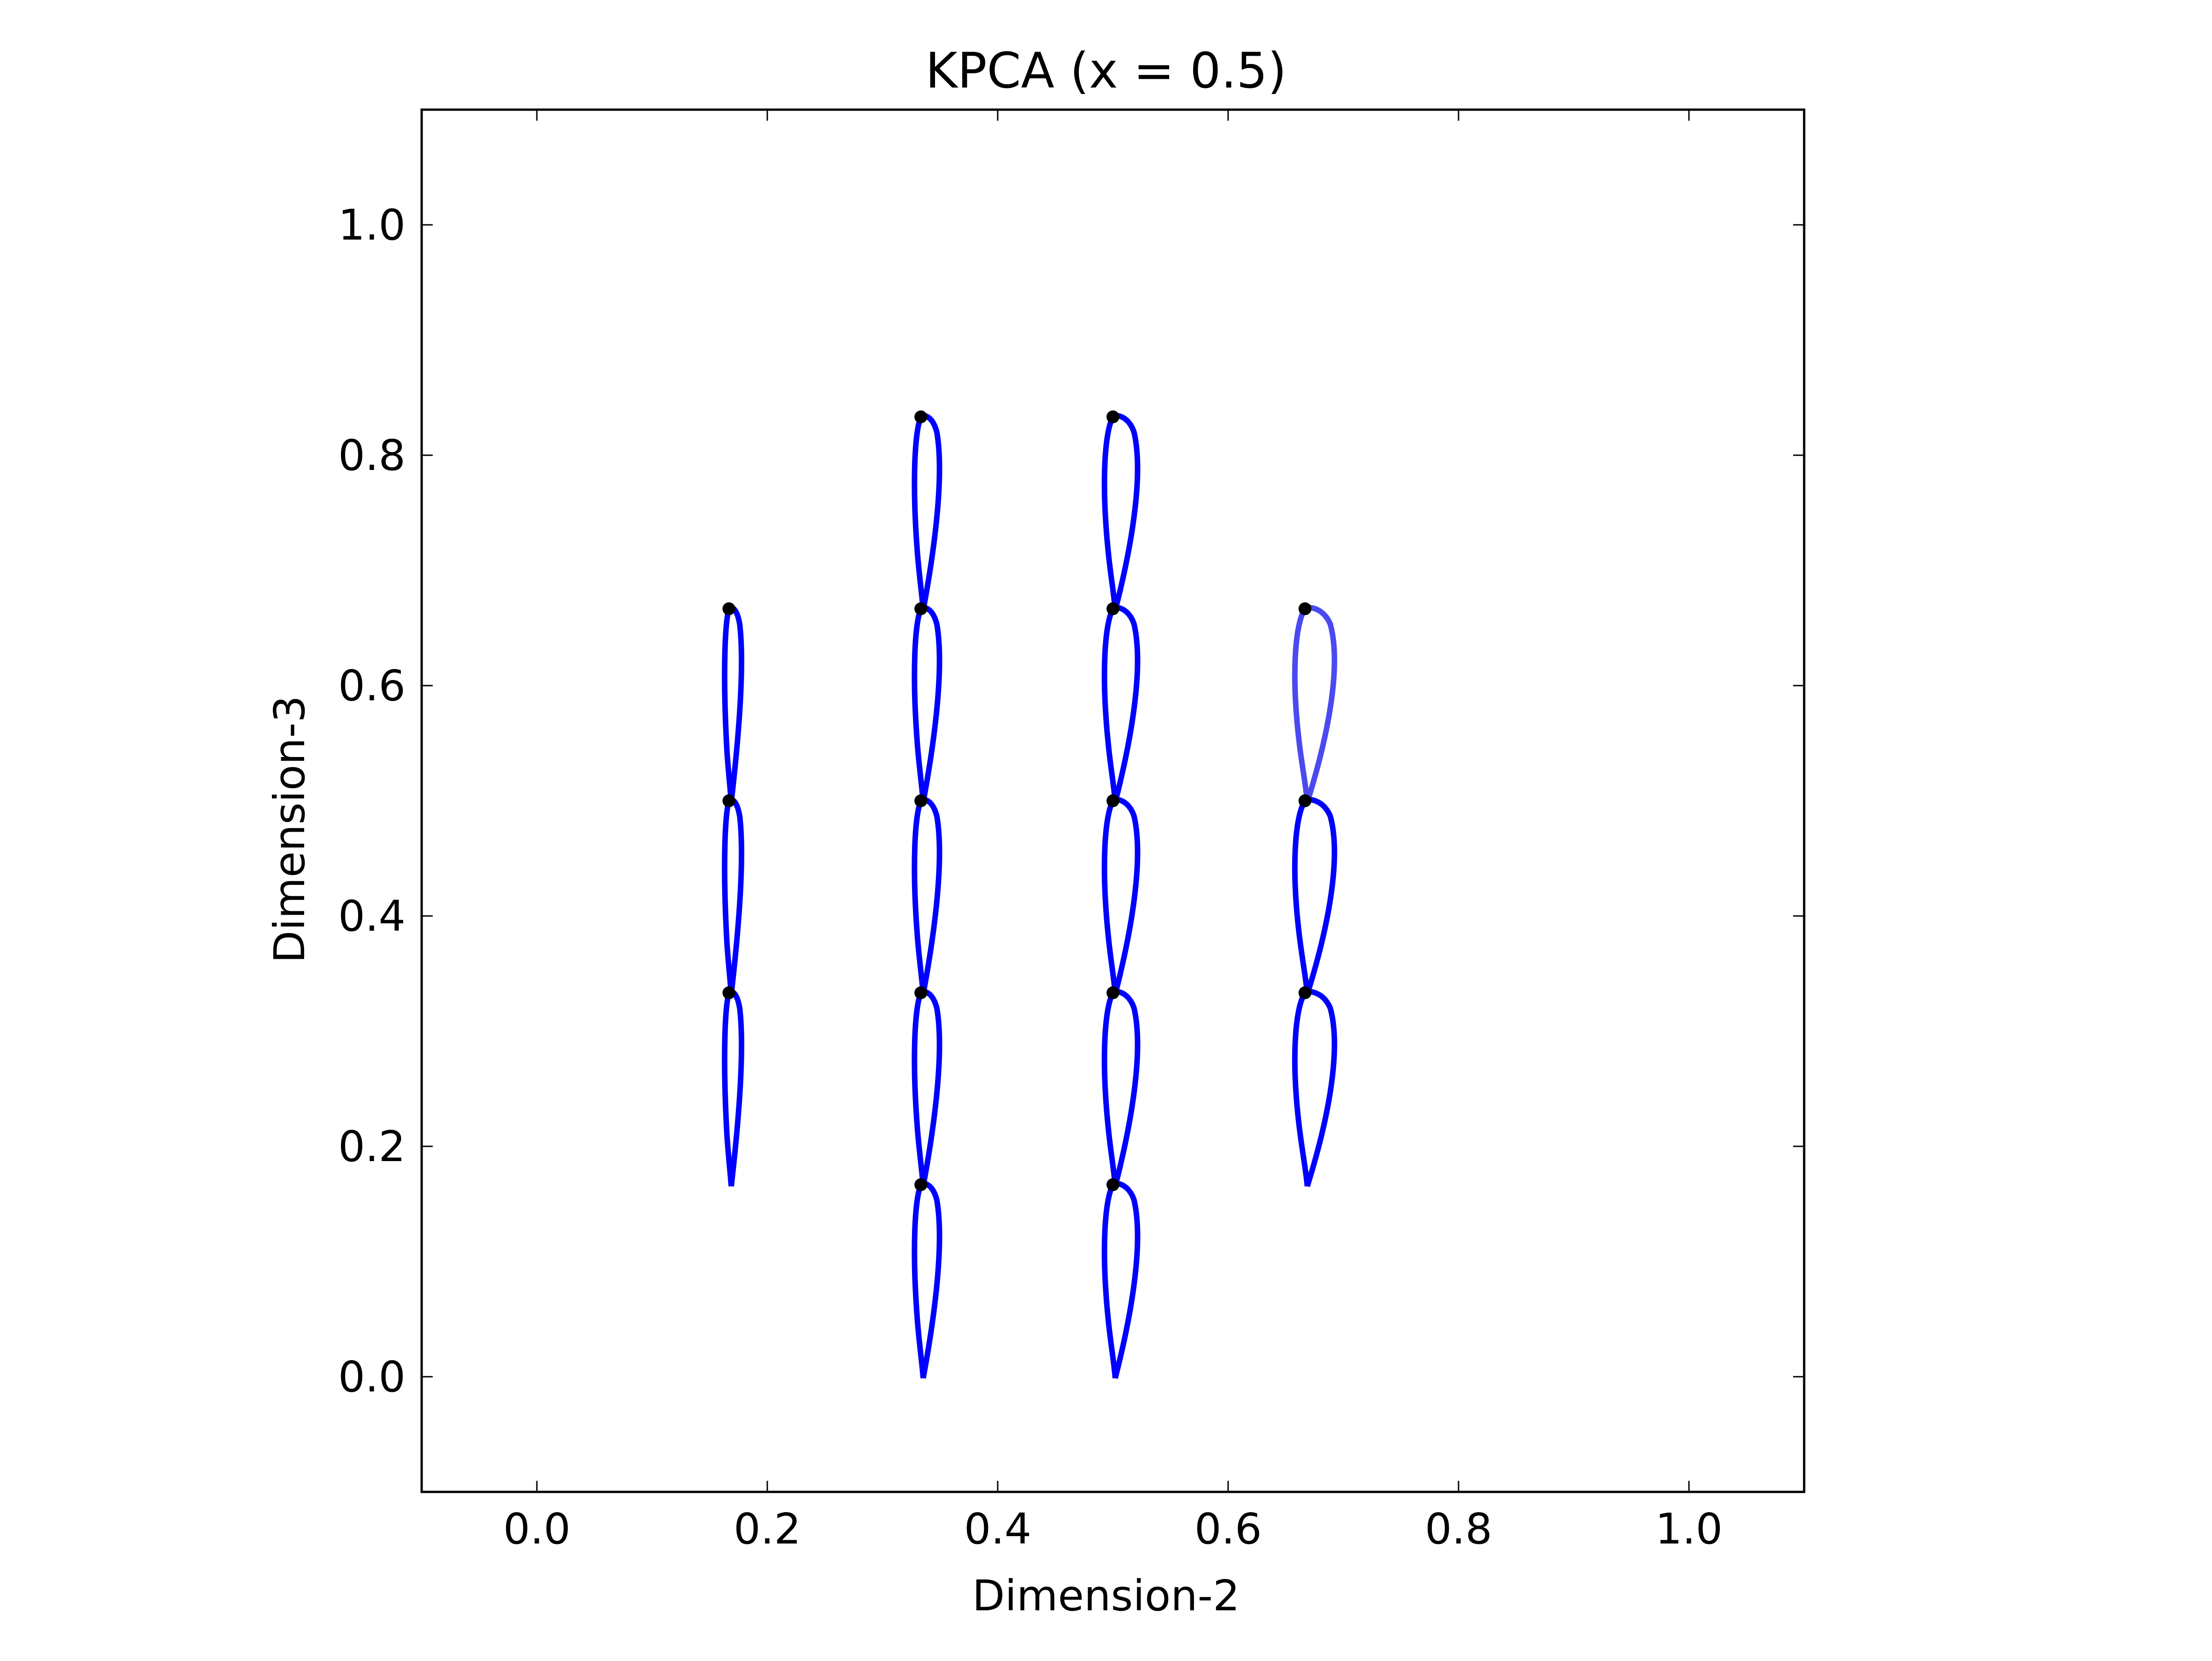 This screenshot has height=1661, width=2212. I want to click on x-axis-label: Dimension-2, so click(1106, 1595).